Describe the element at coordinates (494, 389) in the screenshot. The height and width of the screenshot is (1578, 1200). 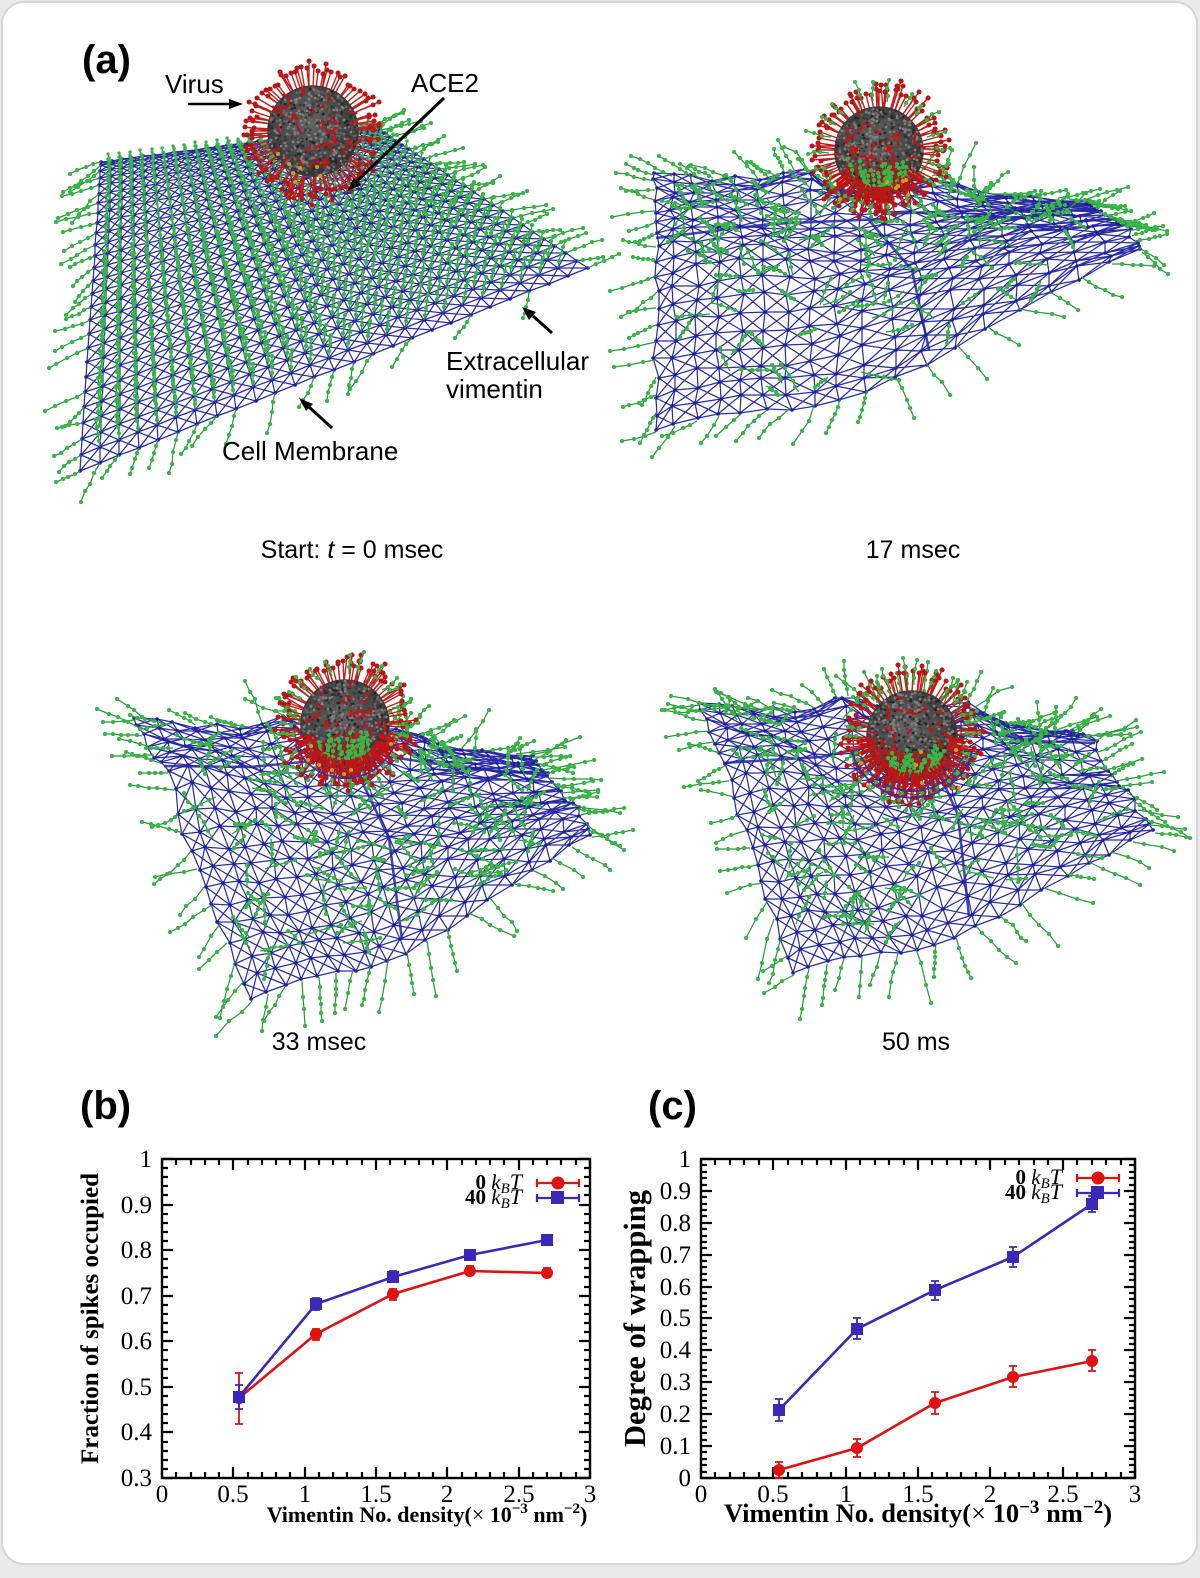
I see `svg-text: vimentin` at that location.